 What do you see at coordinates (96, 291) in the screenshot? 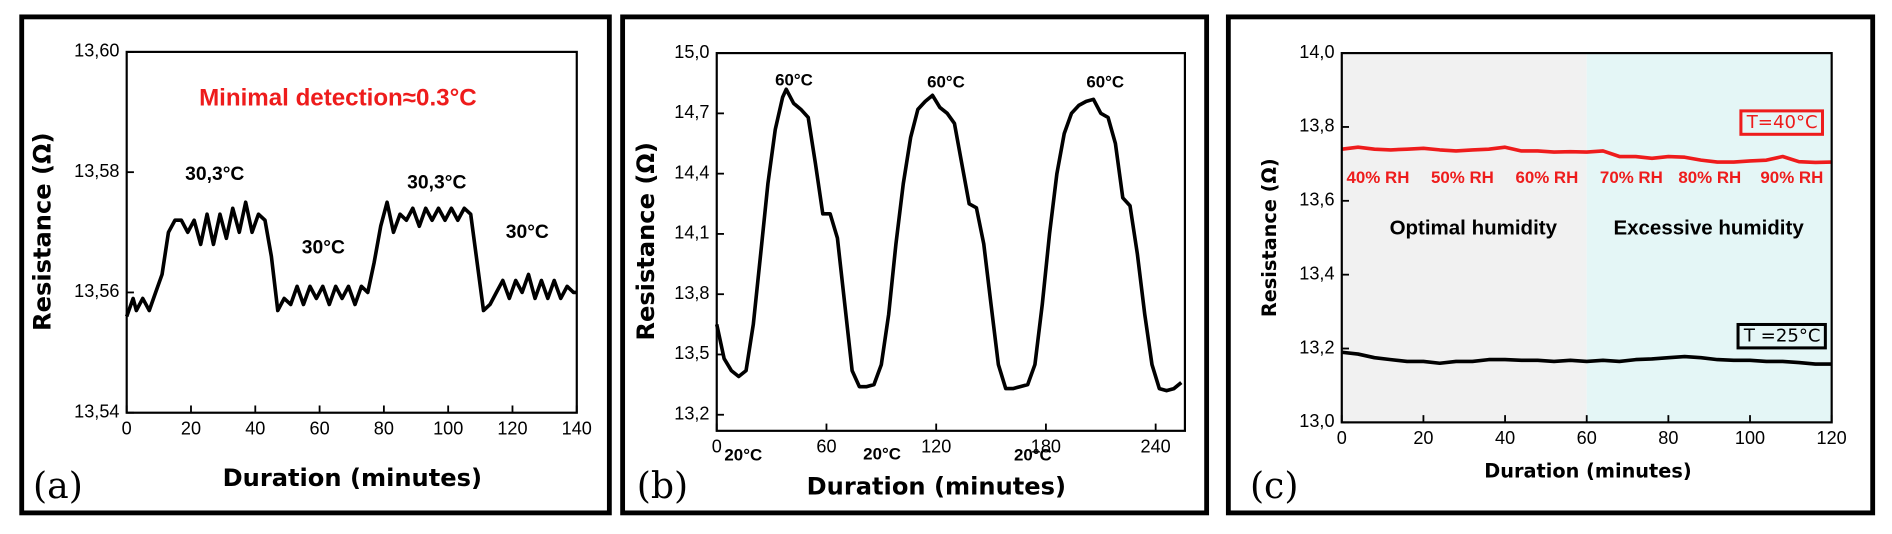
I see `y-tick-label: 13,56` at bounding box center [96, 291].